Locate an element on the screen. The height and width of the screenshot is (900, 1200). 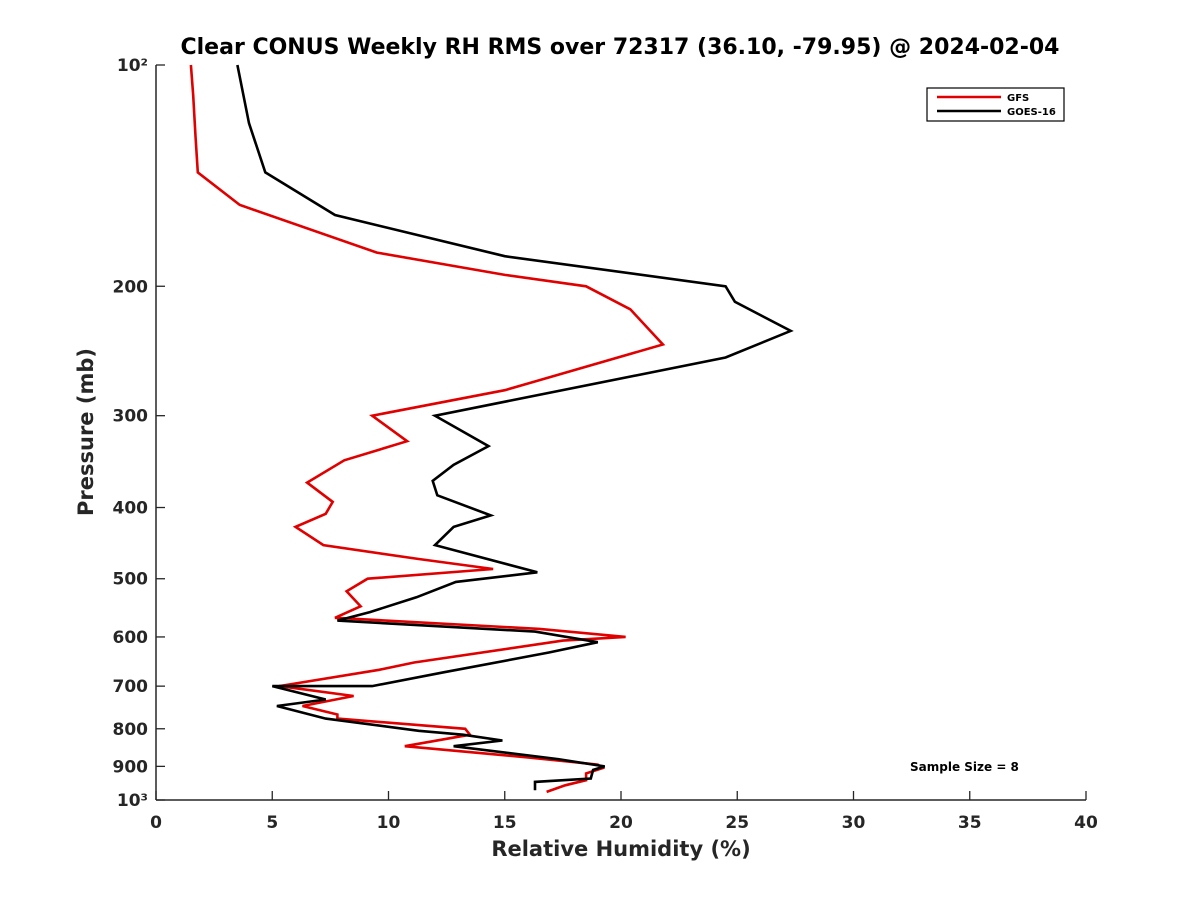
x-tick-label: 35 is located at coordinates (970, 823).